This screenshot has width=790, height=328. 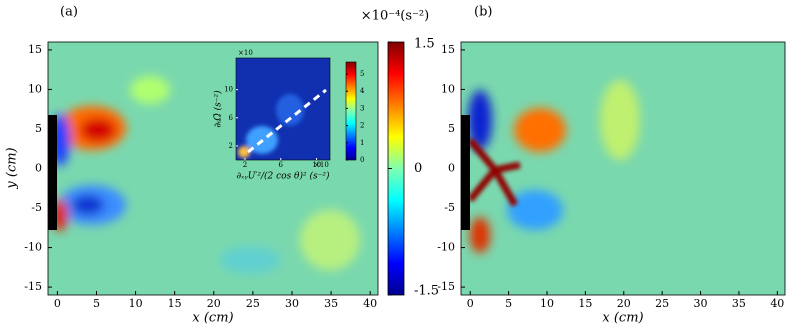 What do you see at coordinates (362, 126) in the screenshot?
I see `inset-colorbar-tick-label: 2` at bounding box center [362, 126].